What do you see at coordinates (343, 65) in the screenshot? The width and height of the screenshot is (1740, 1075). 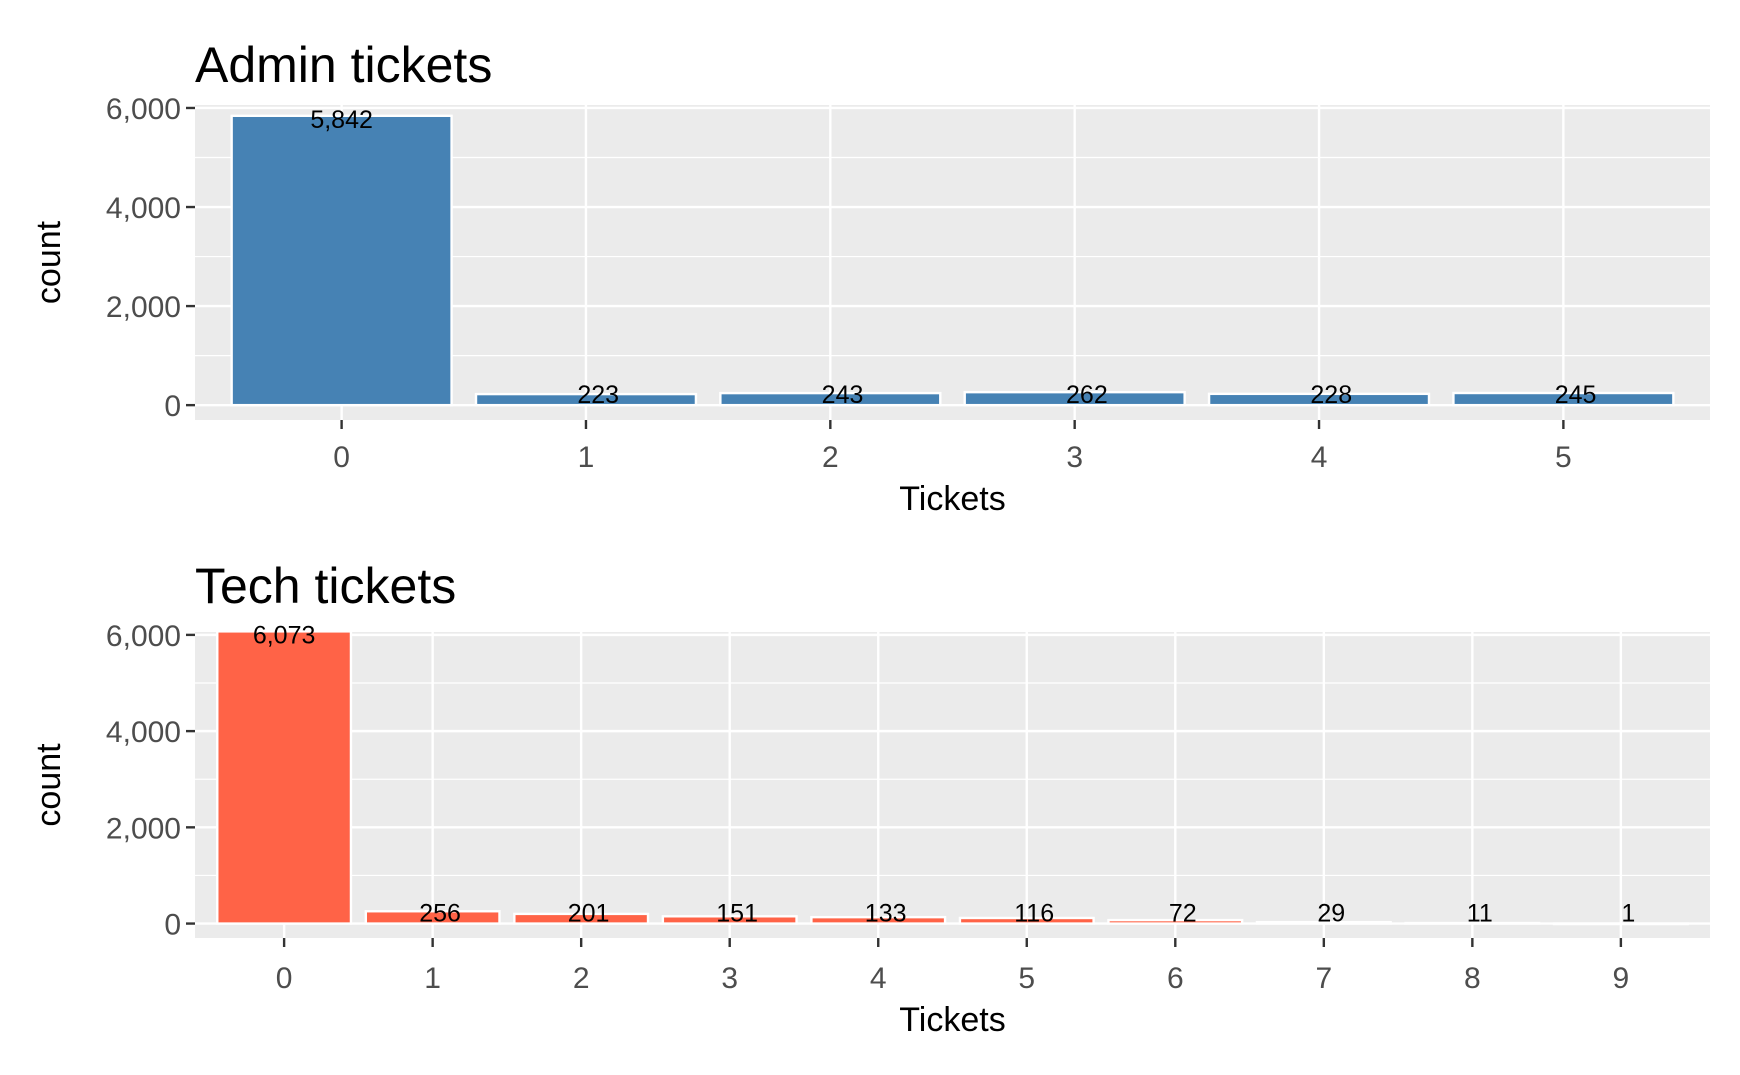 I see `panel-1-title: Admin tickets` at bounding box center [343, 65].